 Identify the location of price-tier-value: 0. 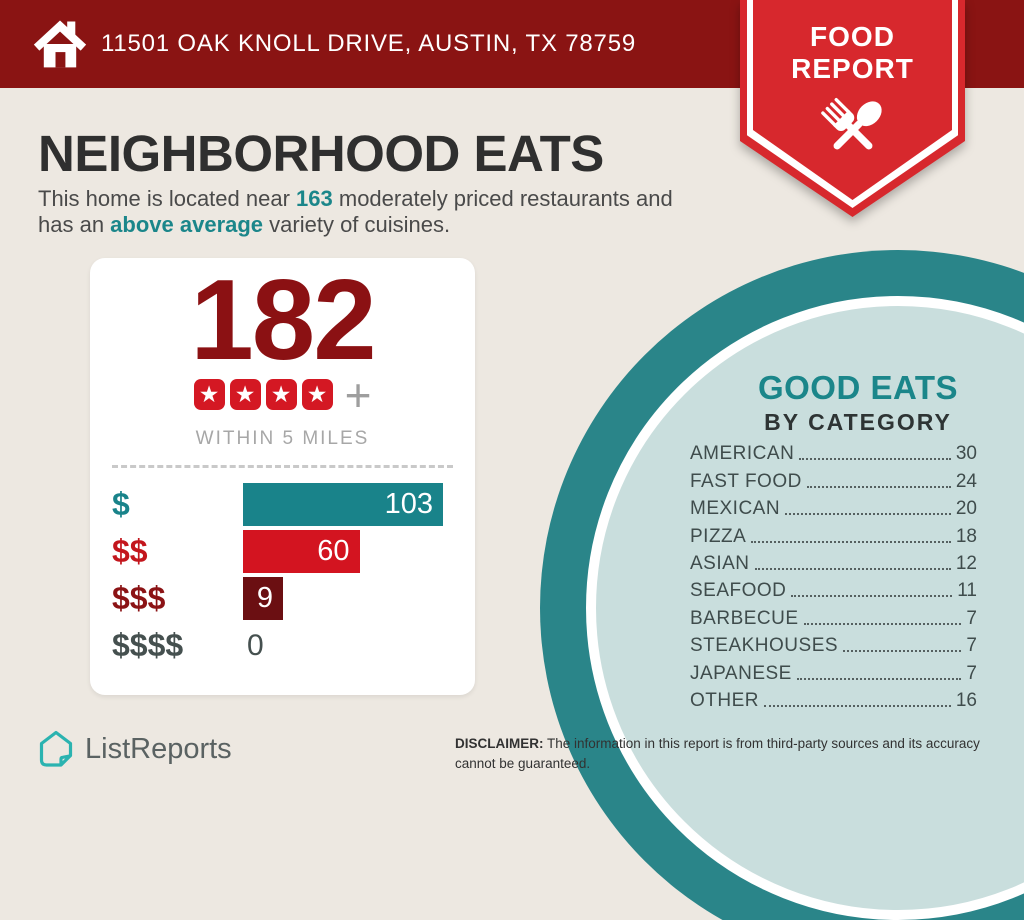
(255, 645).